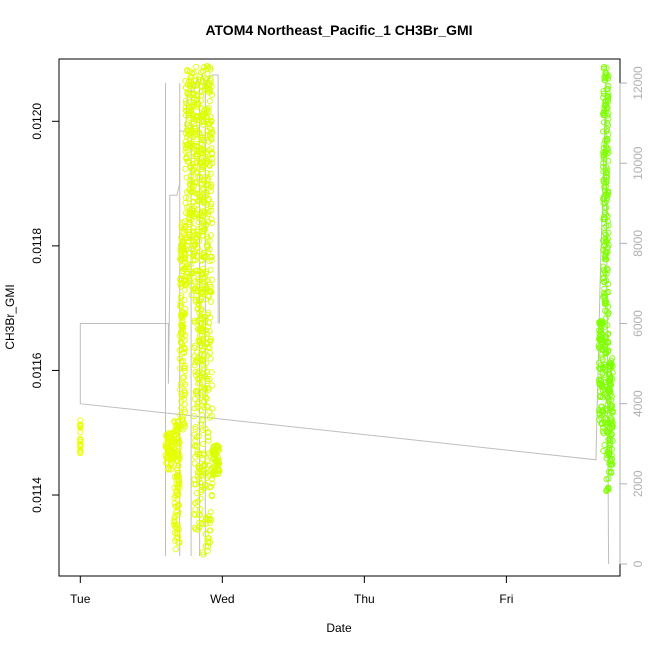 The width and height of the screenshot is (650, 650). I want to click on y-axis-label: CH3Br_GMI, so click(10, 316).